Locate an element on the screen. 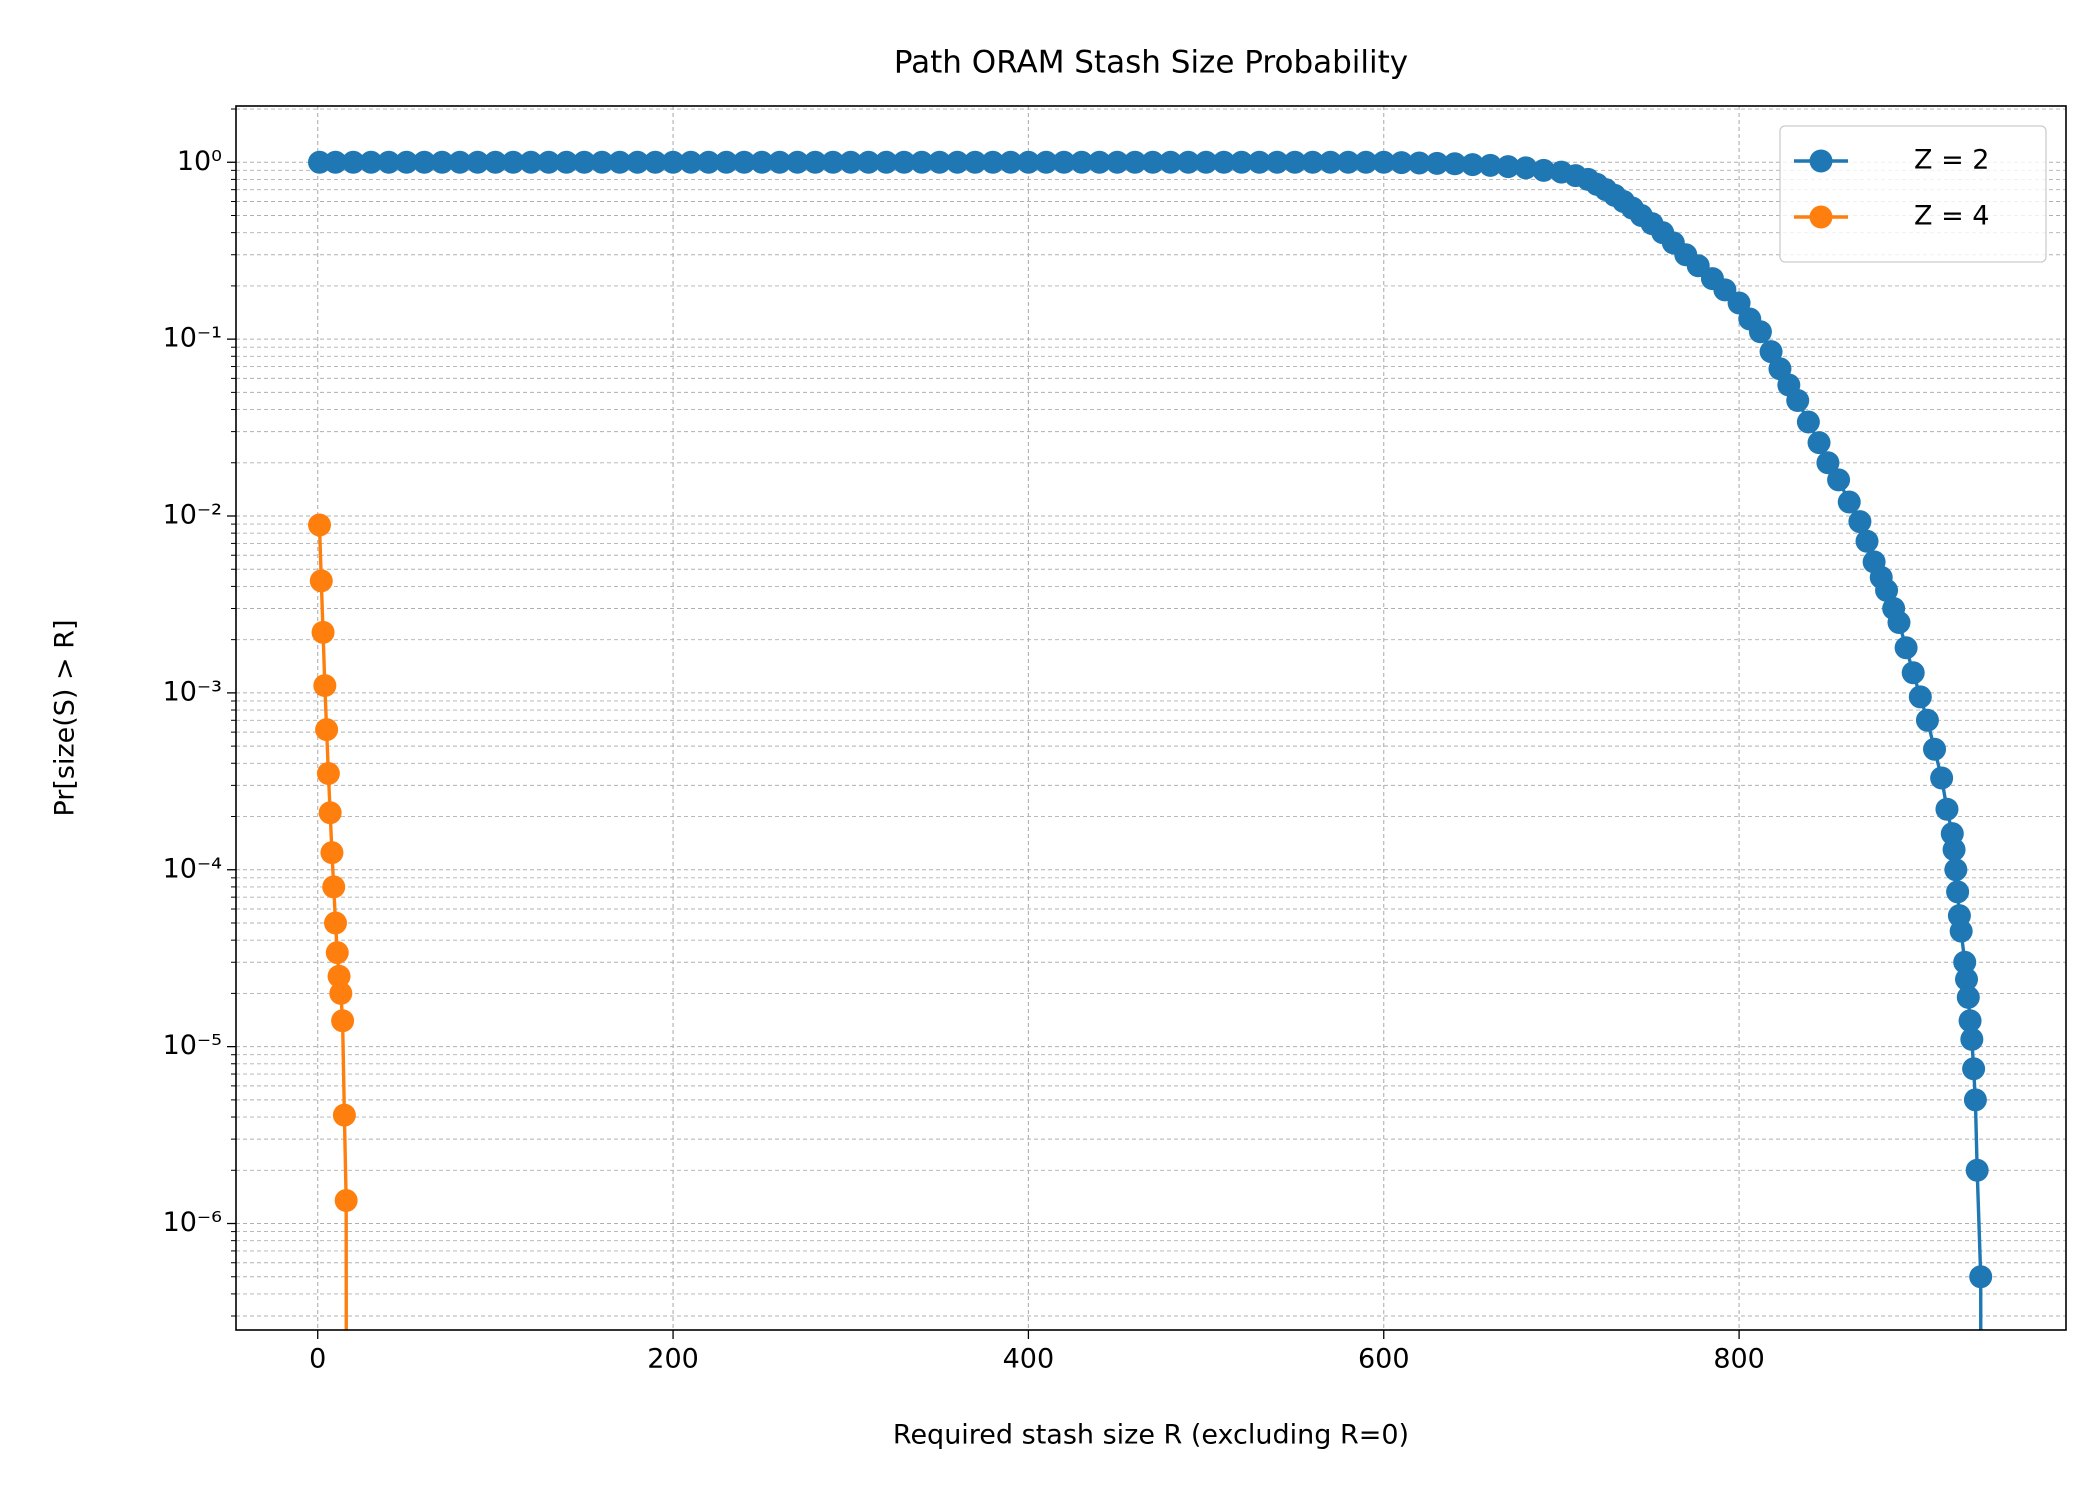 This screenshot has width=2100, height=1500. legend-box is located at coordinates (1913, 194).